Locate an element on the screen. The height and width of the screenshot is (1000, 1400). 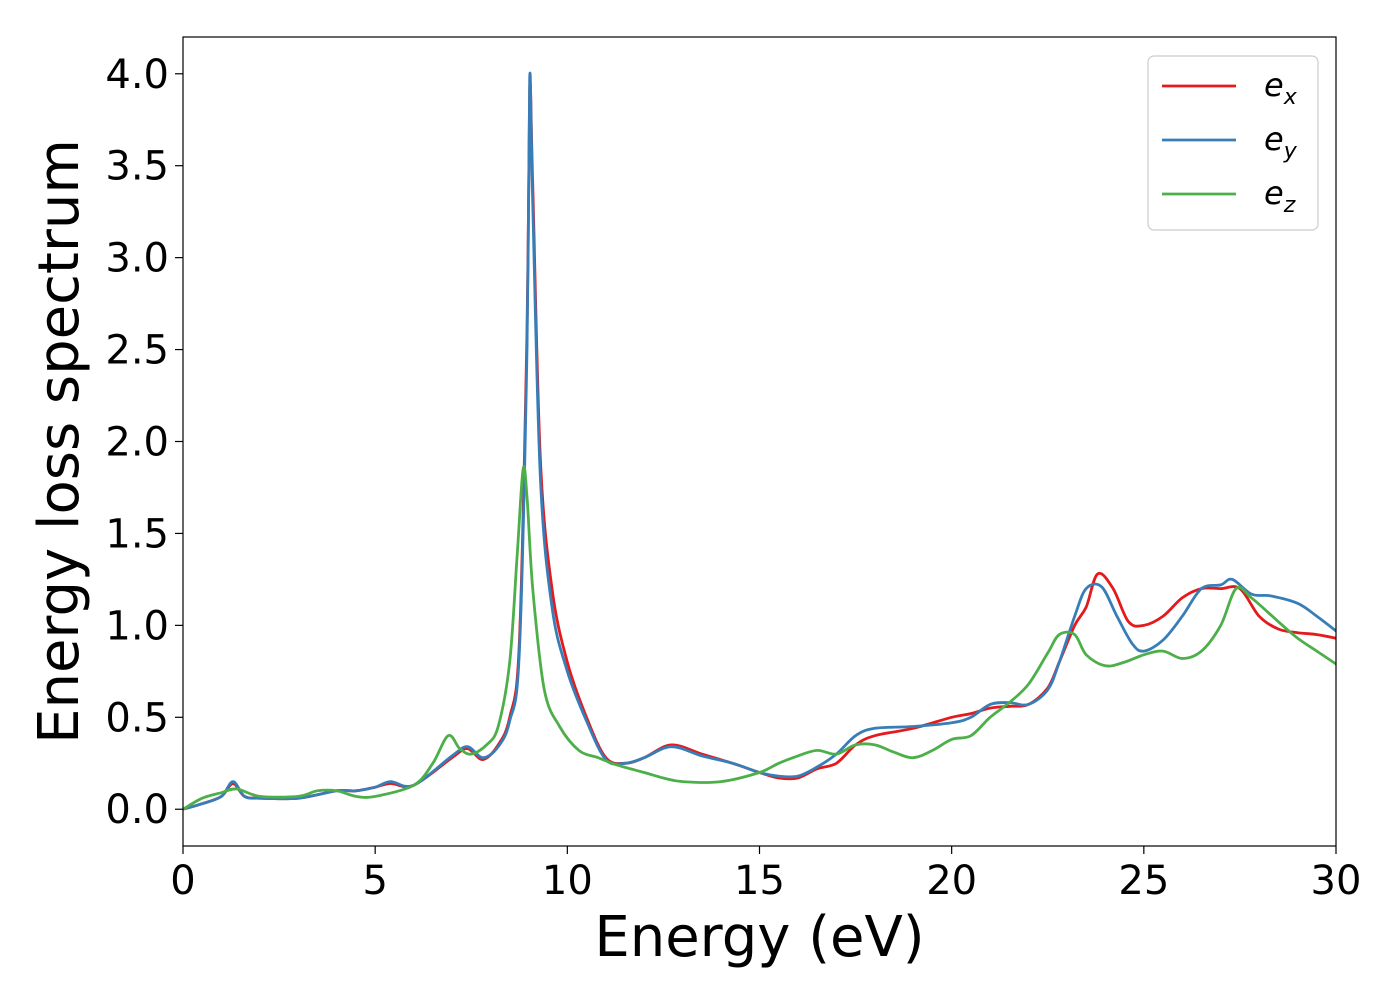
y-axis-ticks: 0.0 0.5 1.0 1.5 2.0 2.5 3.0 3.5 4.0 is located at coordinates (144, 442).